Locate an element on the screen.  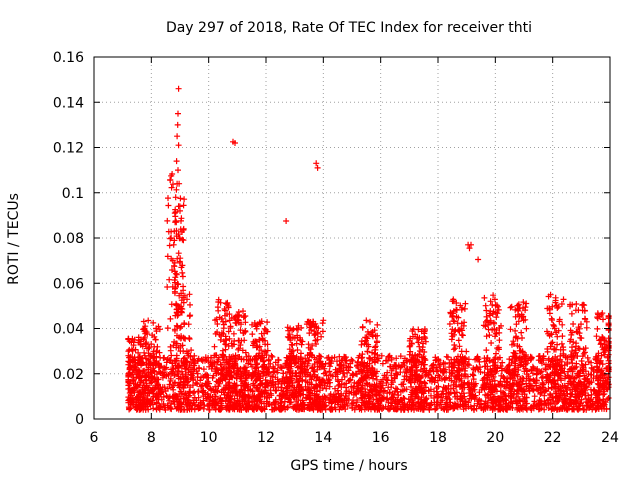
y-tick-label: 0 is located at coordinates (79, 420).